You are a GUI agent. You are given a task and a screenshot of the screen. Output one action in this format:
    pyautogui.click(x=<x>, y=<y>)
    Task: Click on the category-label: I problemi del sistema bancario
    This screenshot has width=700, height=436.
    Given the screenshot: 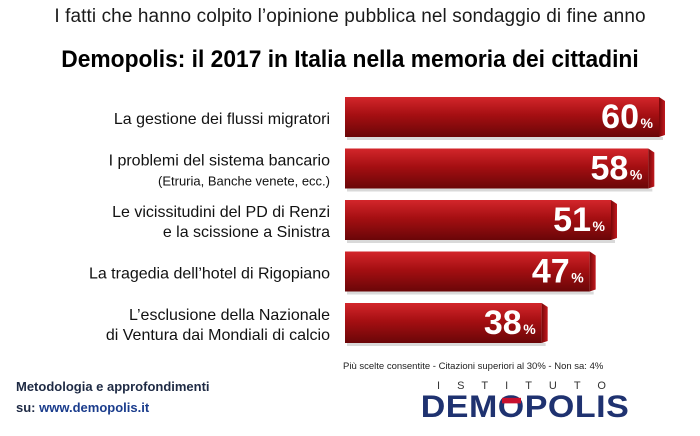 What is the action you would take?
    pyautogui.click(x=220, y=161)
    